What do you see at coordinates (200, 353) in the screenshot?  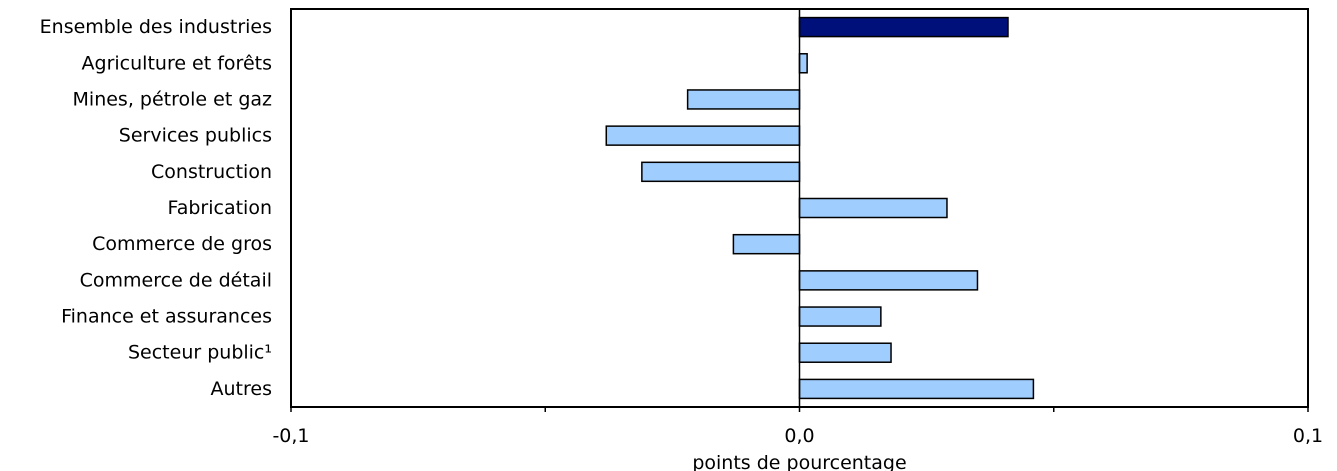 I see `category-label: Secteur public¹` at bounding box center [200, 353].